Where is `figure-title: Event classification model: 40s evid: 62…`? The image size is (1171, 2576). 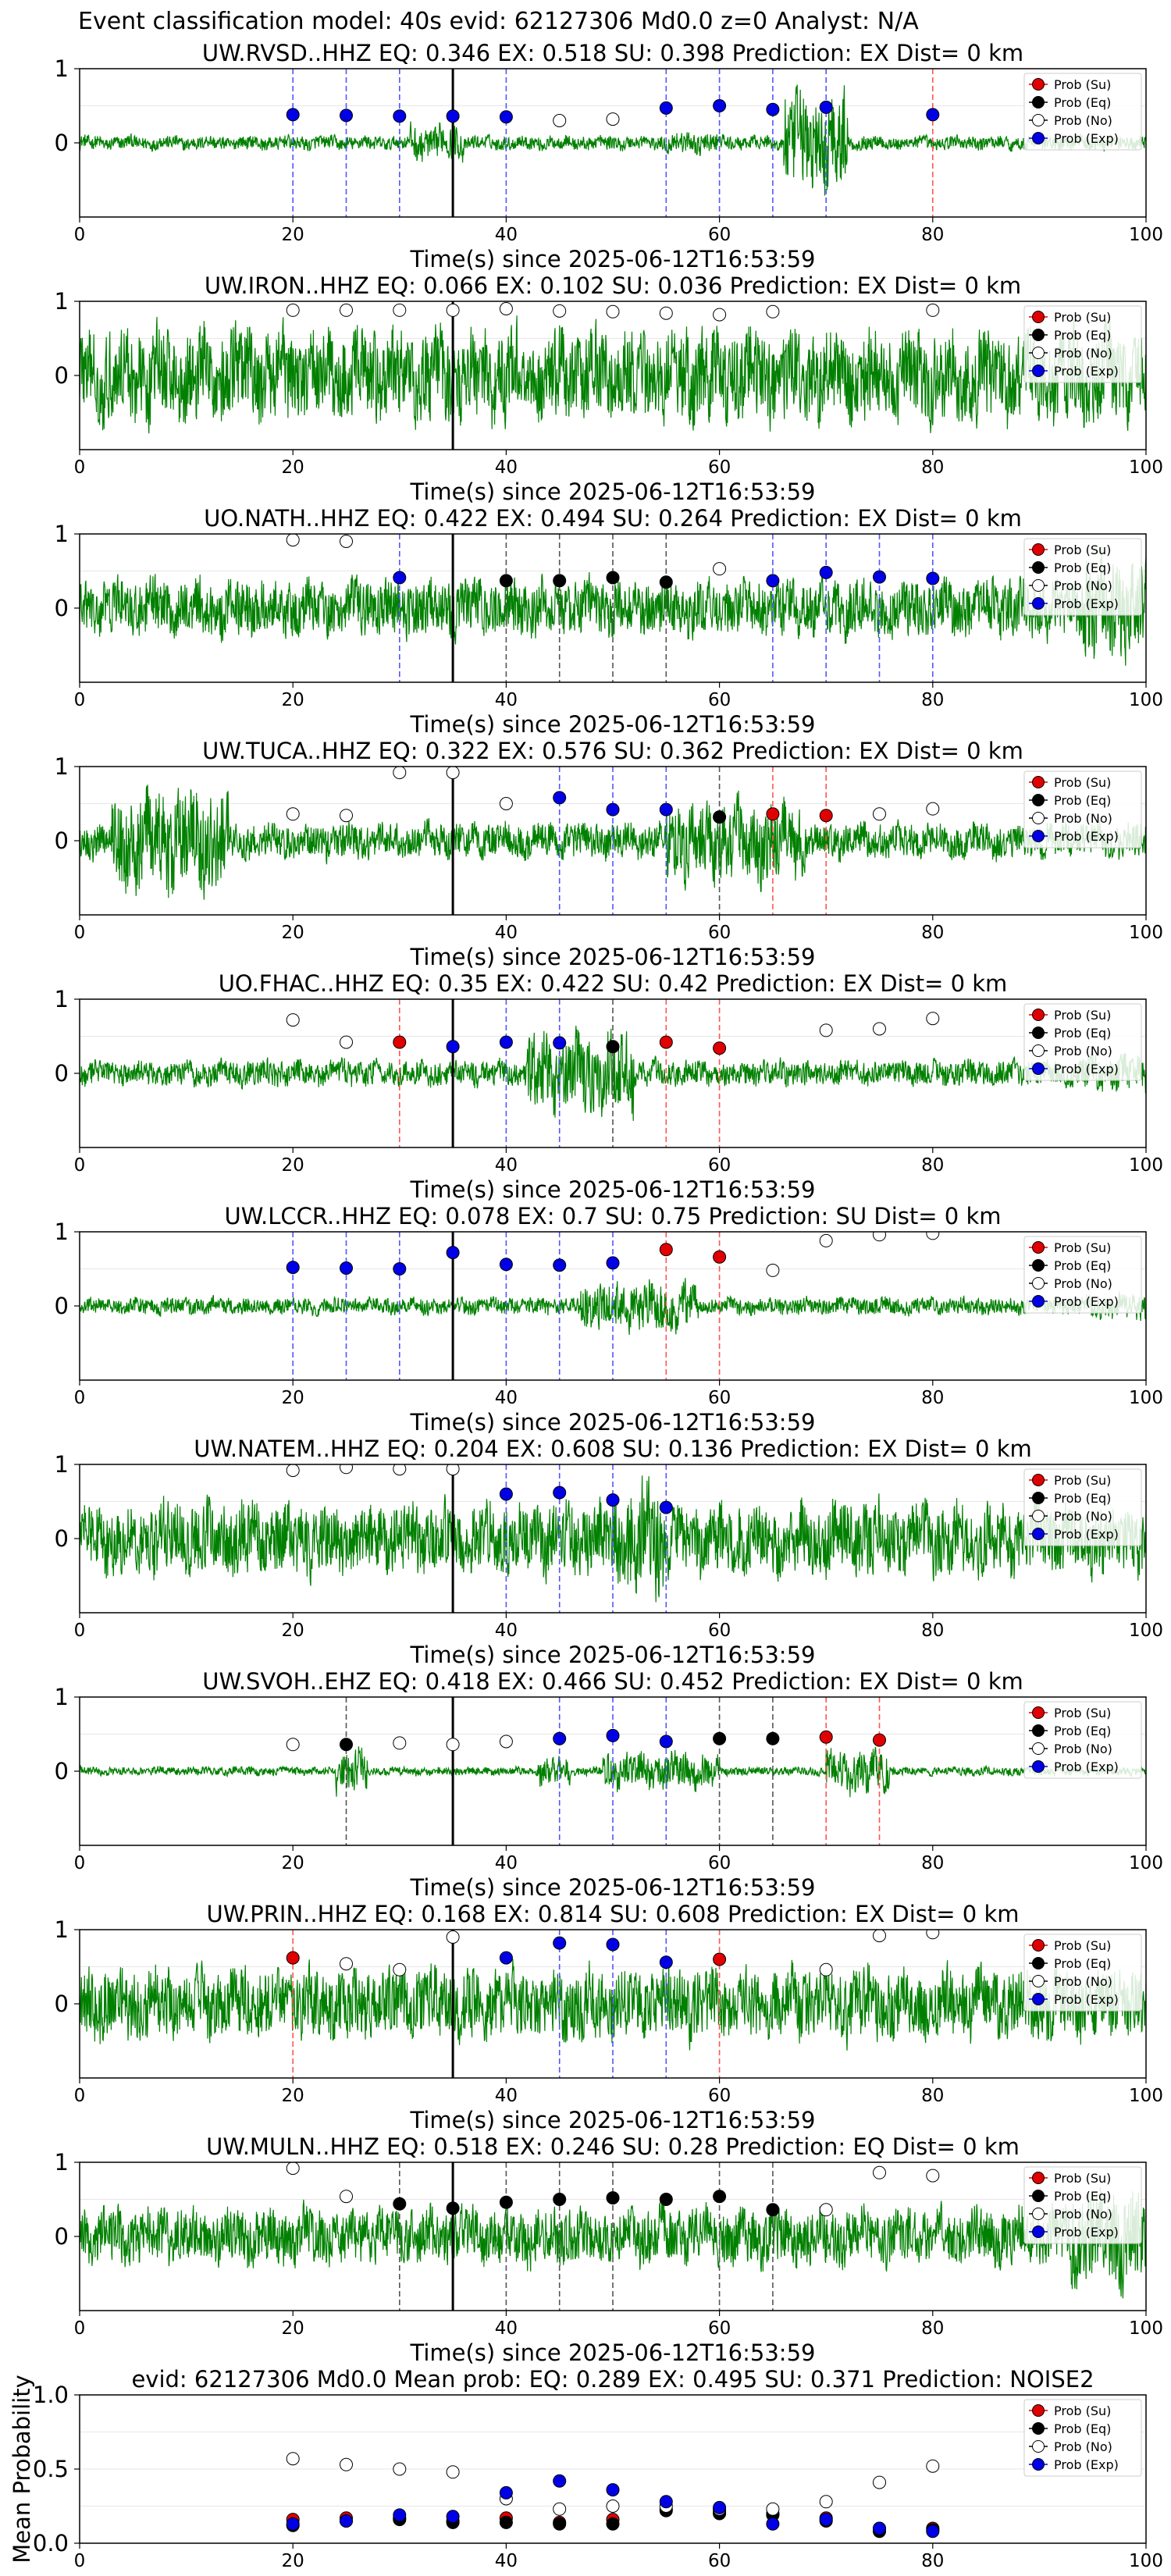 figure-title: Event classification model: 40s evid: 62… is located at coordinates (498, 21).